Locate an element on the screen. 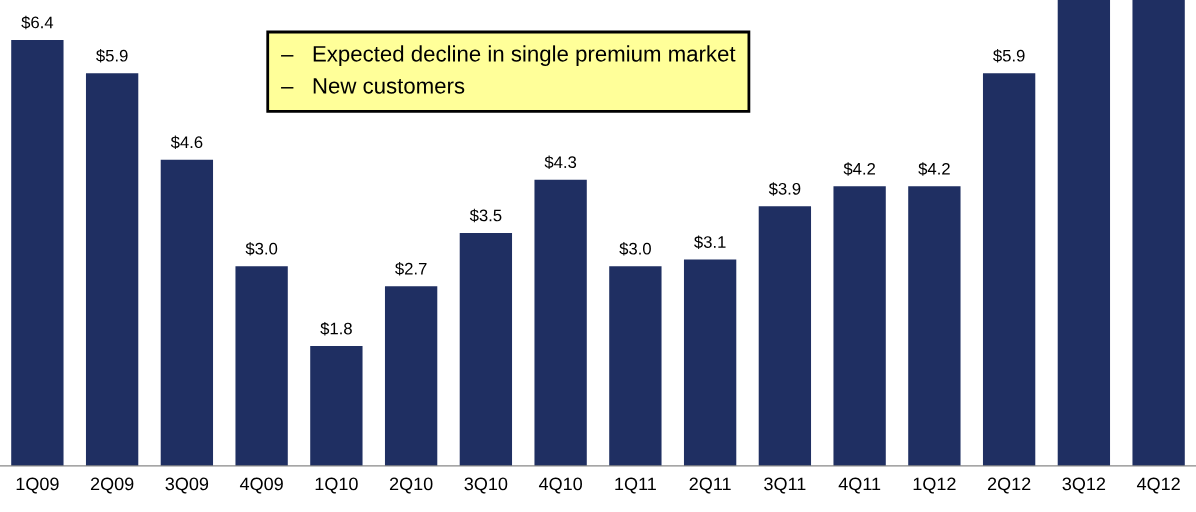 The width and height of the screenshot is (1196, 512). data-label: $1.8 is located at coordinates (336, 328).